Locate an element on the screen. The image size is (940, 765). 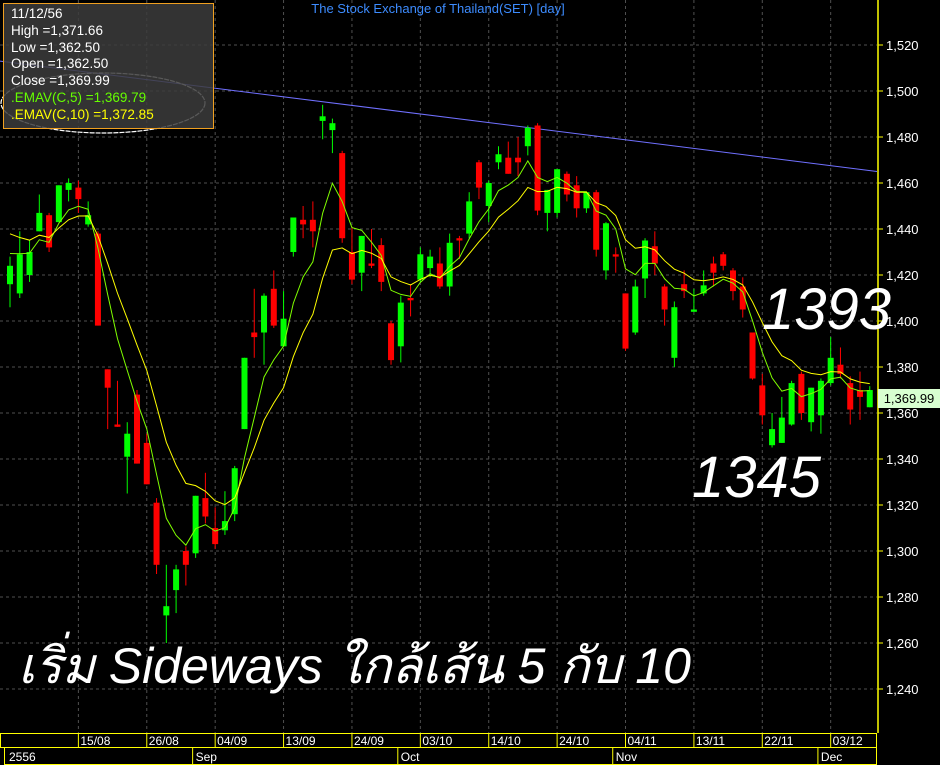
y-tick-label: 1,360 is located at coordinates (902, 413).